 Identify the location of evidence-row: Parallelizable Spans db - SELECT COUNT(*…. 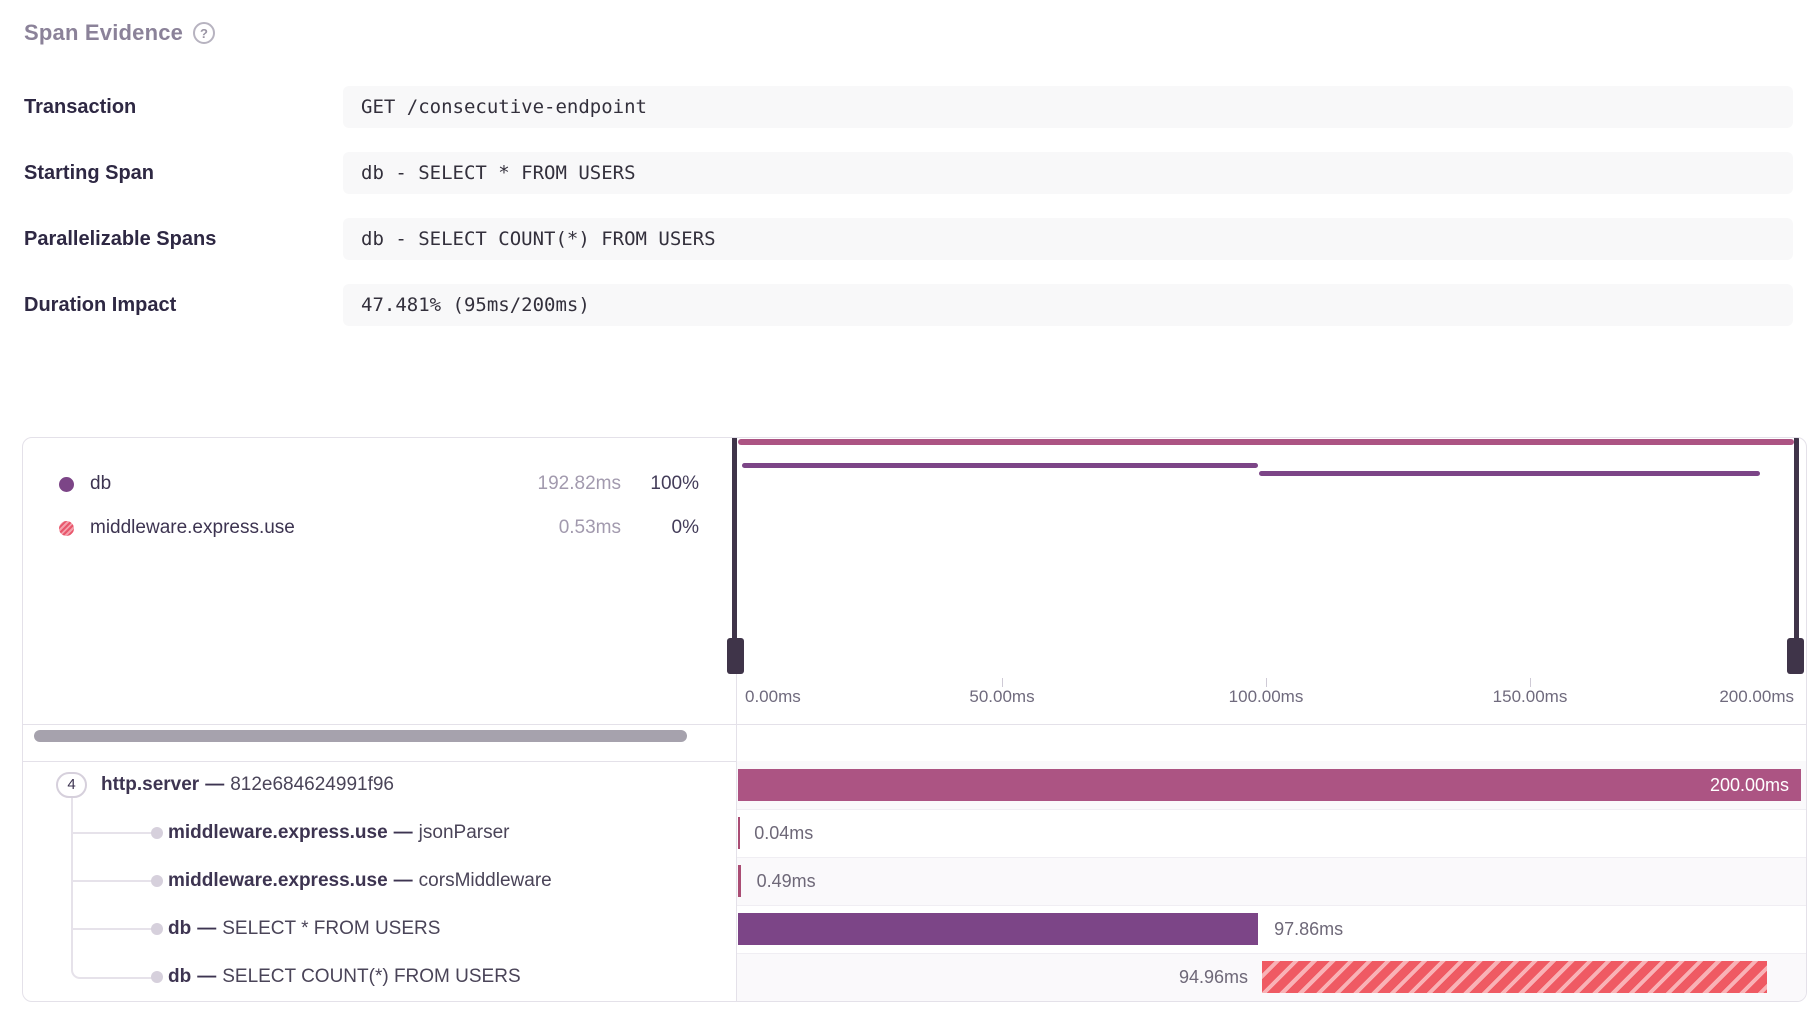
(908, 239).